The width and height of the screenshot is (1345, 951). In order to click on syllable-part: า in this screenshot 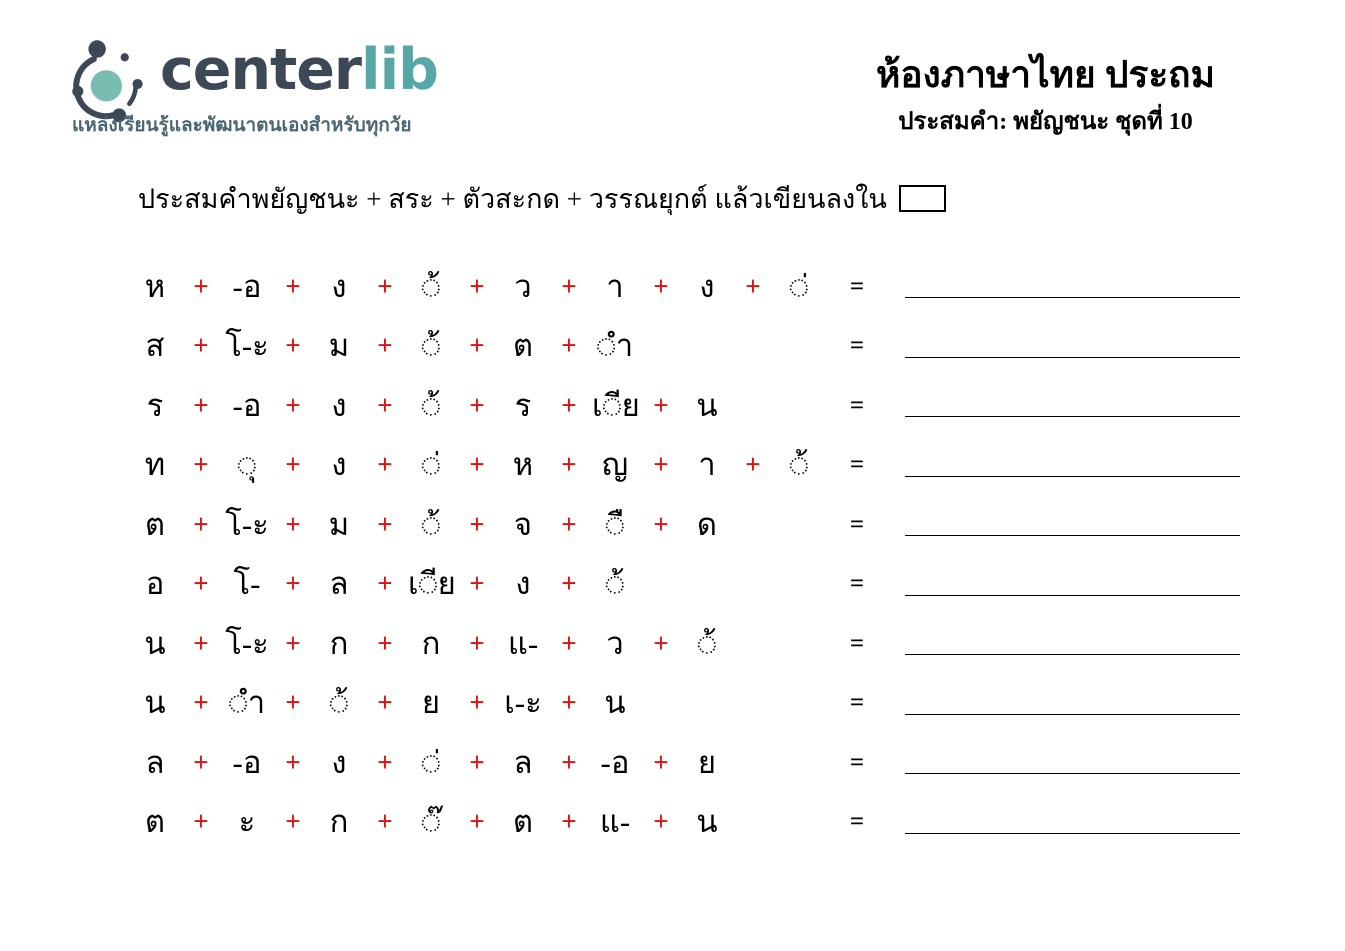, I will do `click(707, 465)`.